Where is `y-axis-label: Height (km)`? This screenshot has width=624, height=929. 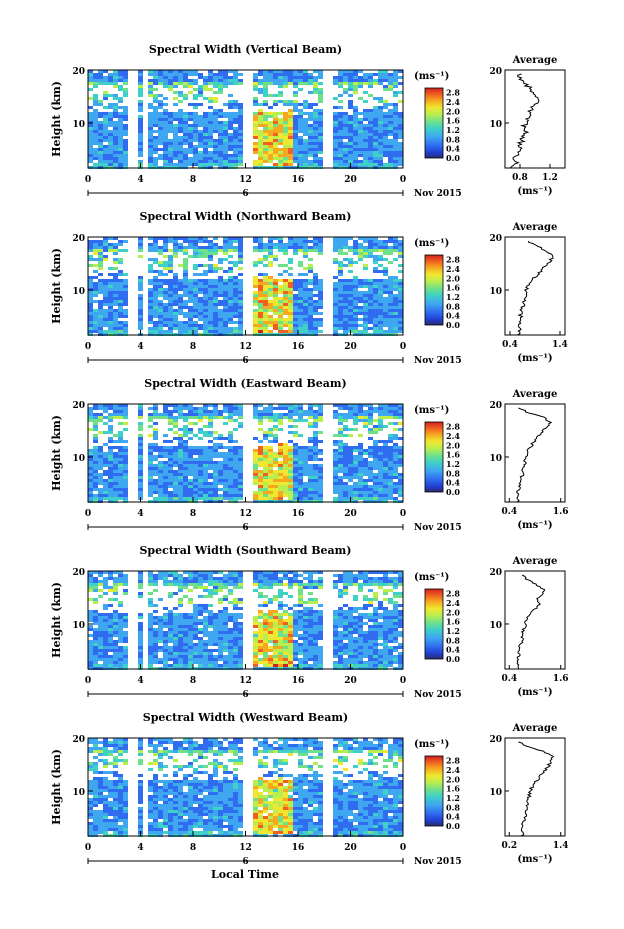 y-axis-label: Height (km) is located at coordinates (56, 453).